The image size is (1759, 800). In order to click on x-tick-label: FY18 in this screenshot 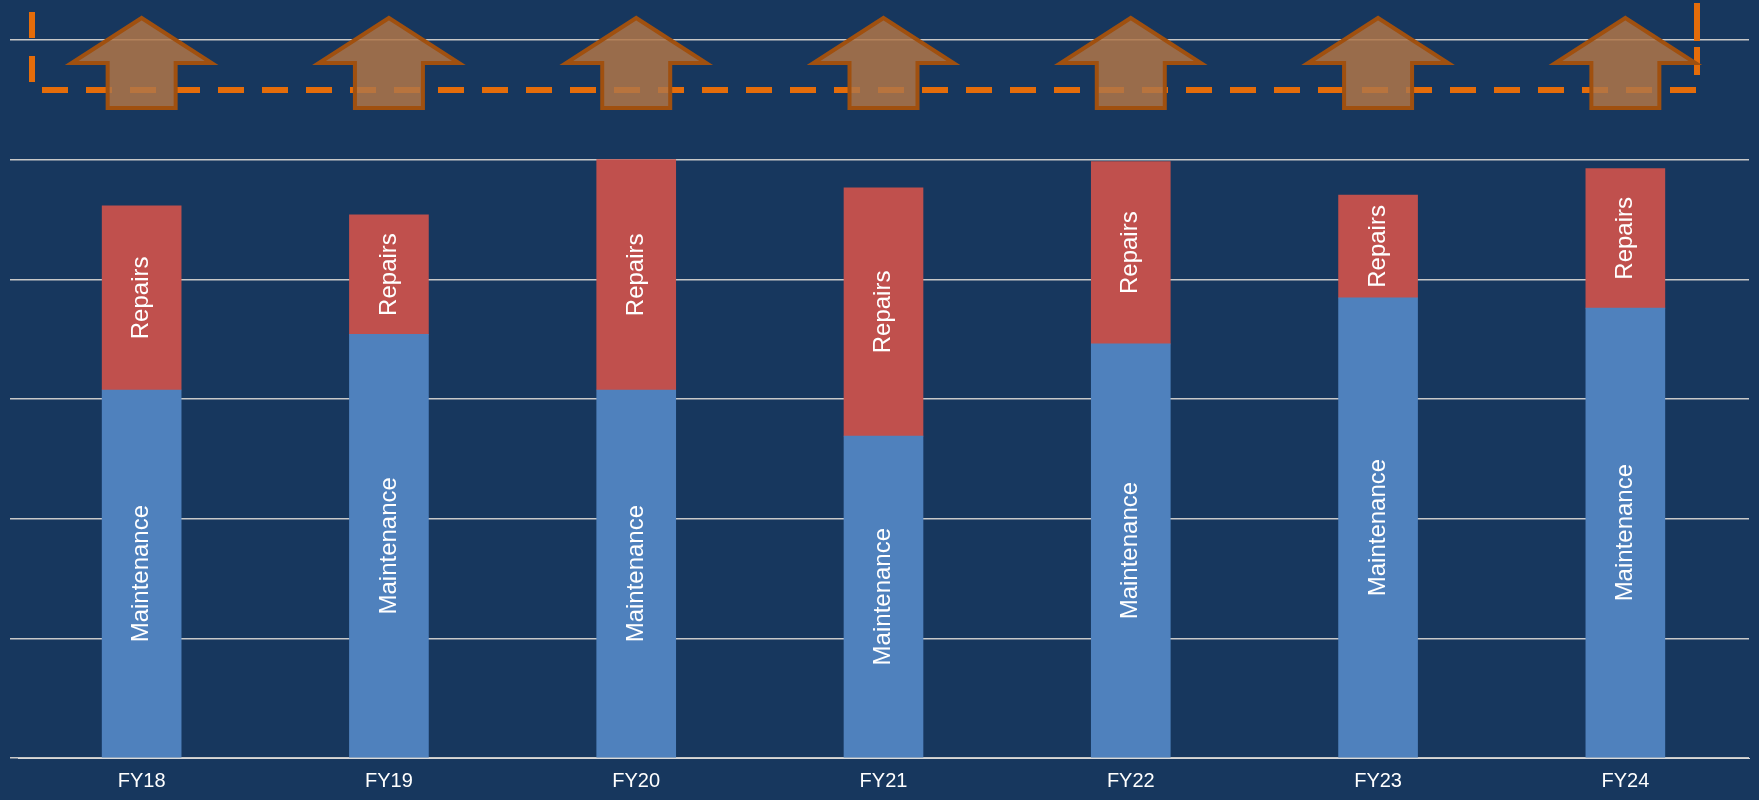, I will do `click(141, 779)`.